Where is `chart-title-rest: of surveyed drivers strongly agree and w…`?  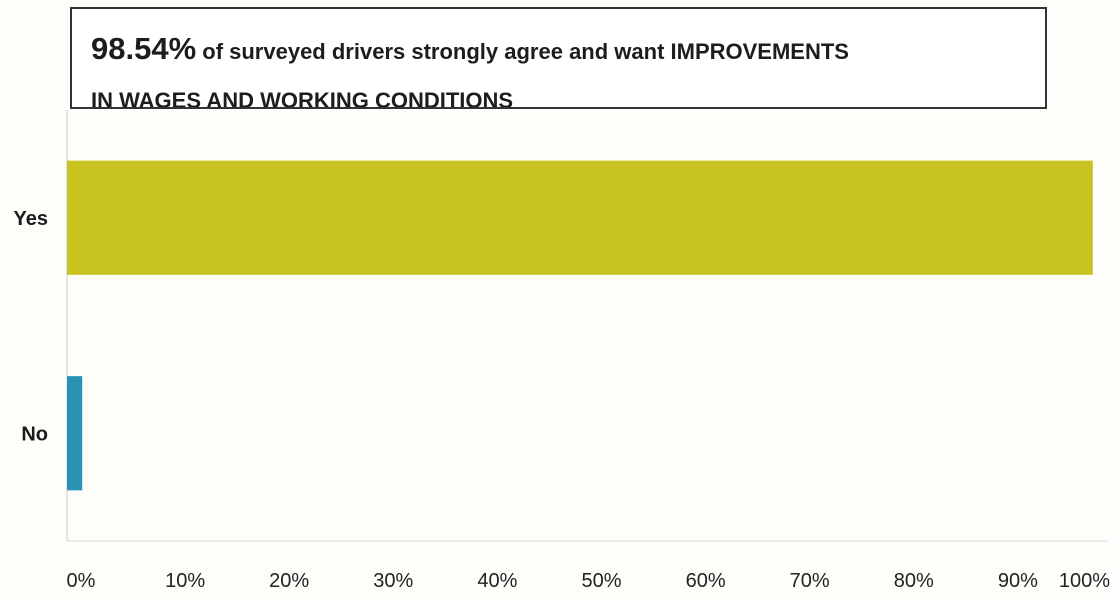
chart-title-rest: of surveyed drivers strongly agree and w… is located at coordinates (522, 51).